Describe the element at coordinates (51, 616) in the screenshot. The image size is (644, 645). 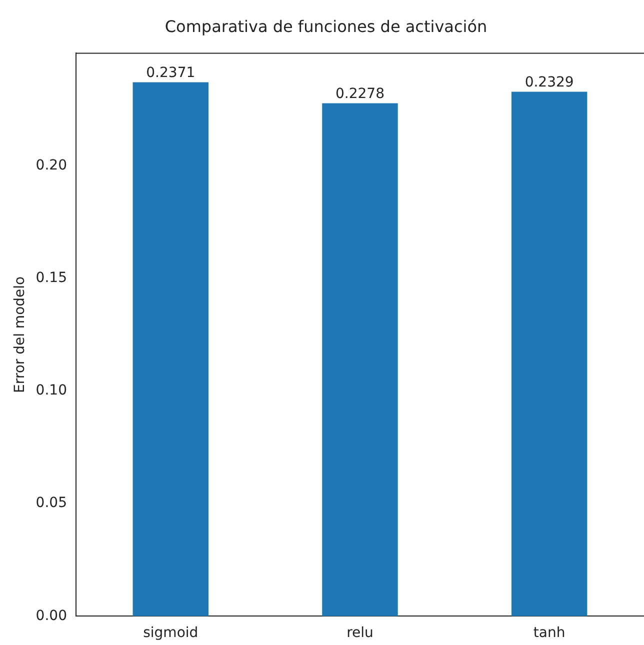
I see `y-tick-label: 0.00` at that location.